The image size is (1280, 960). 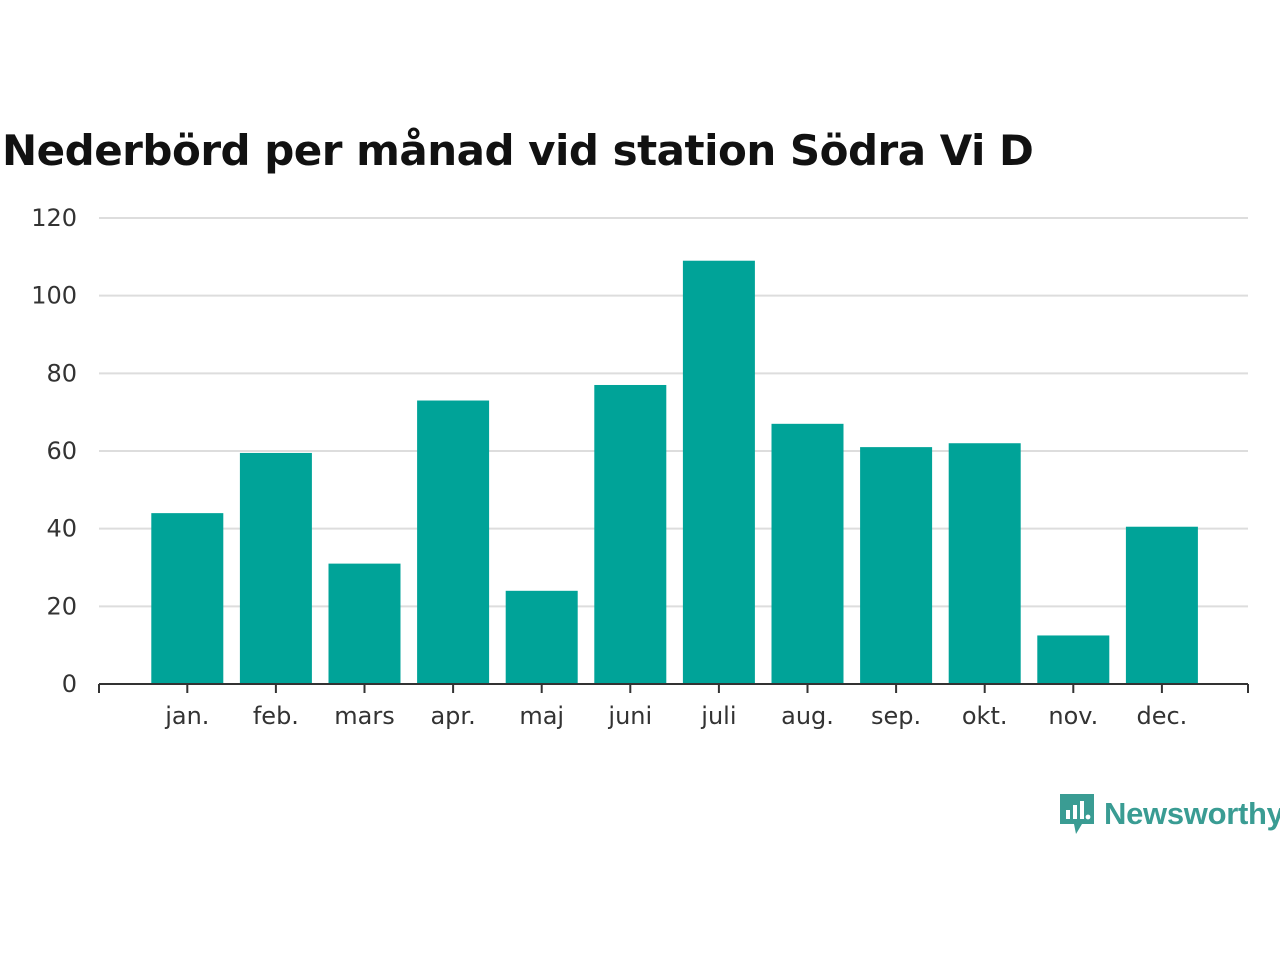 What do you see at coordinates (54, 296) in the screenshot?
I see `y-tick-label: 100` at bounding box center [54, 296].